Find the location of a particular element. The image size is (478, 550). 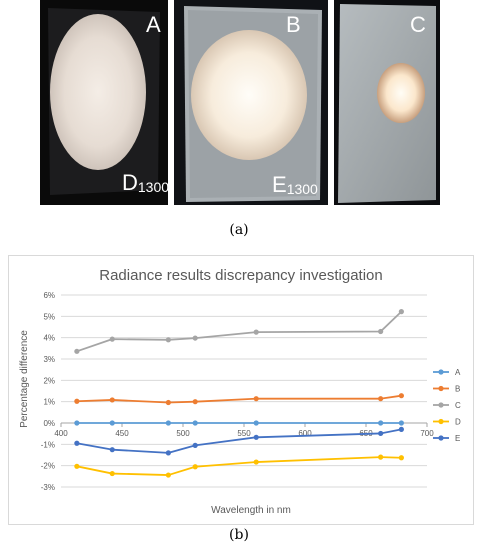

legend-marker-e is located at coordinates (441, 438).